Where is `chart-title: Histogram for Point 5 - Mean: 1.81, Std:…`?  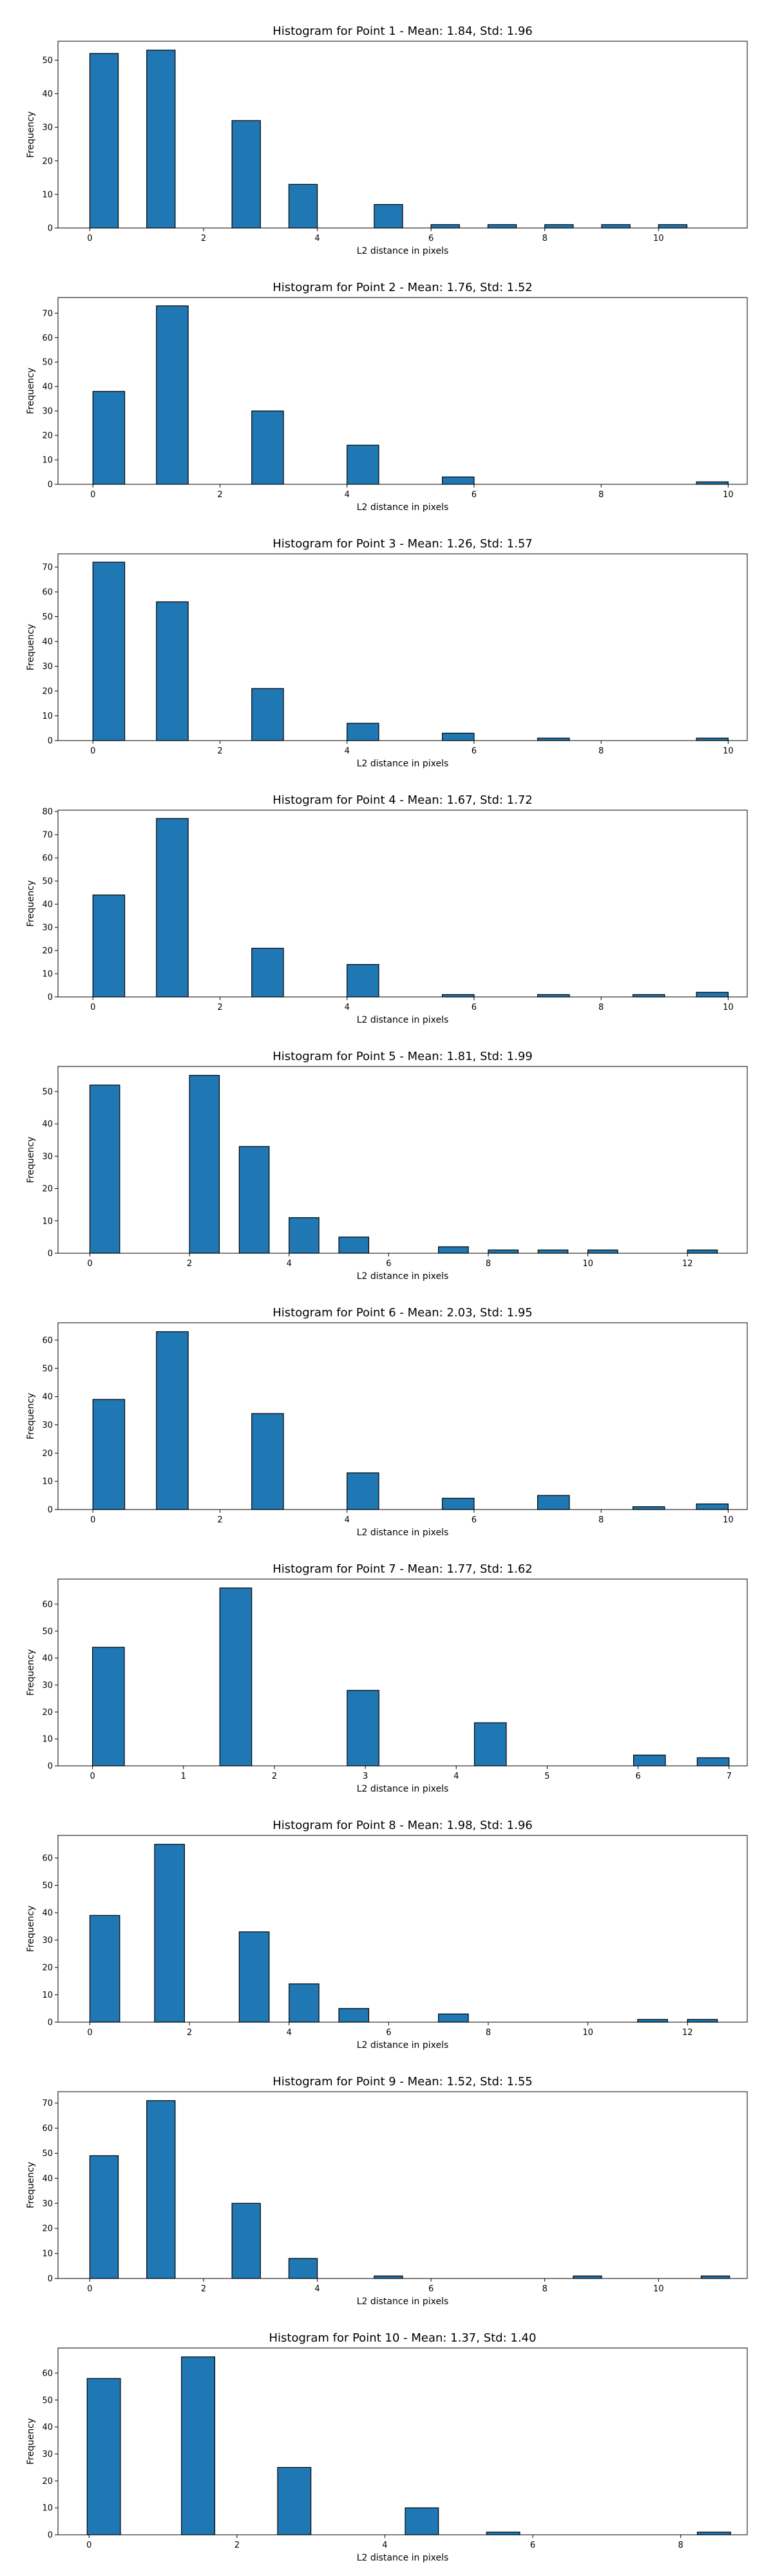 chart-title: Histogram for Point 5 - Mean: 1.81, Std:… is located at coordinates (402, 1057).